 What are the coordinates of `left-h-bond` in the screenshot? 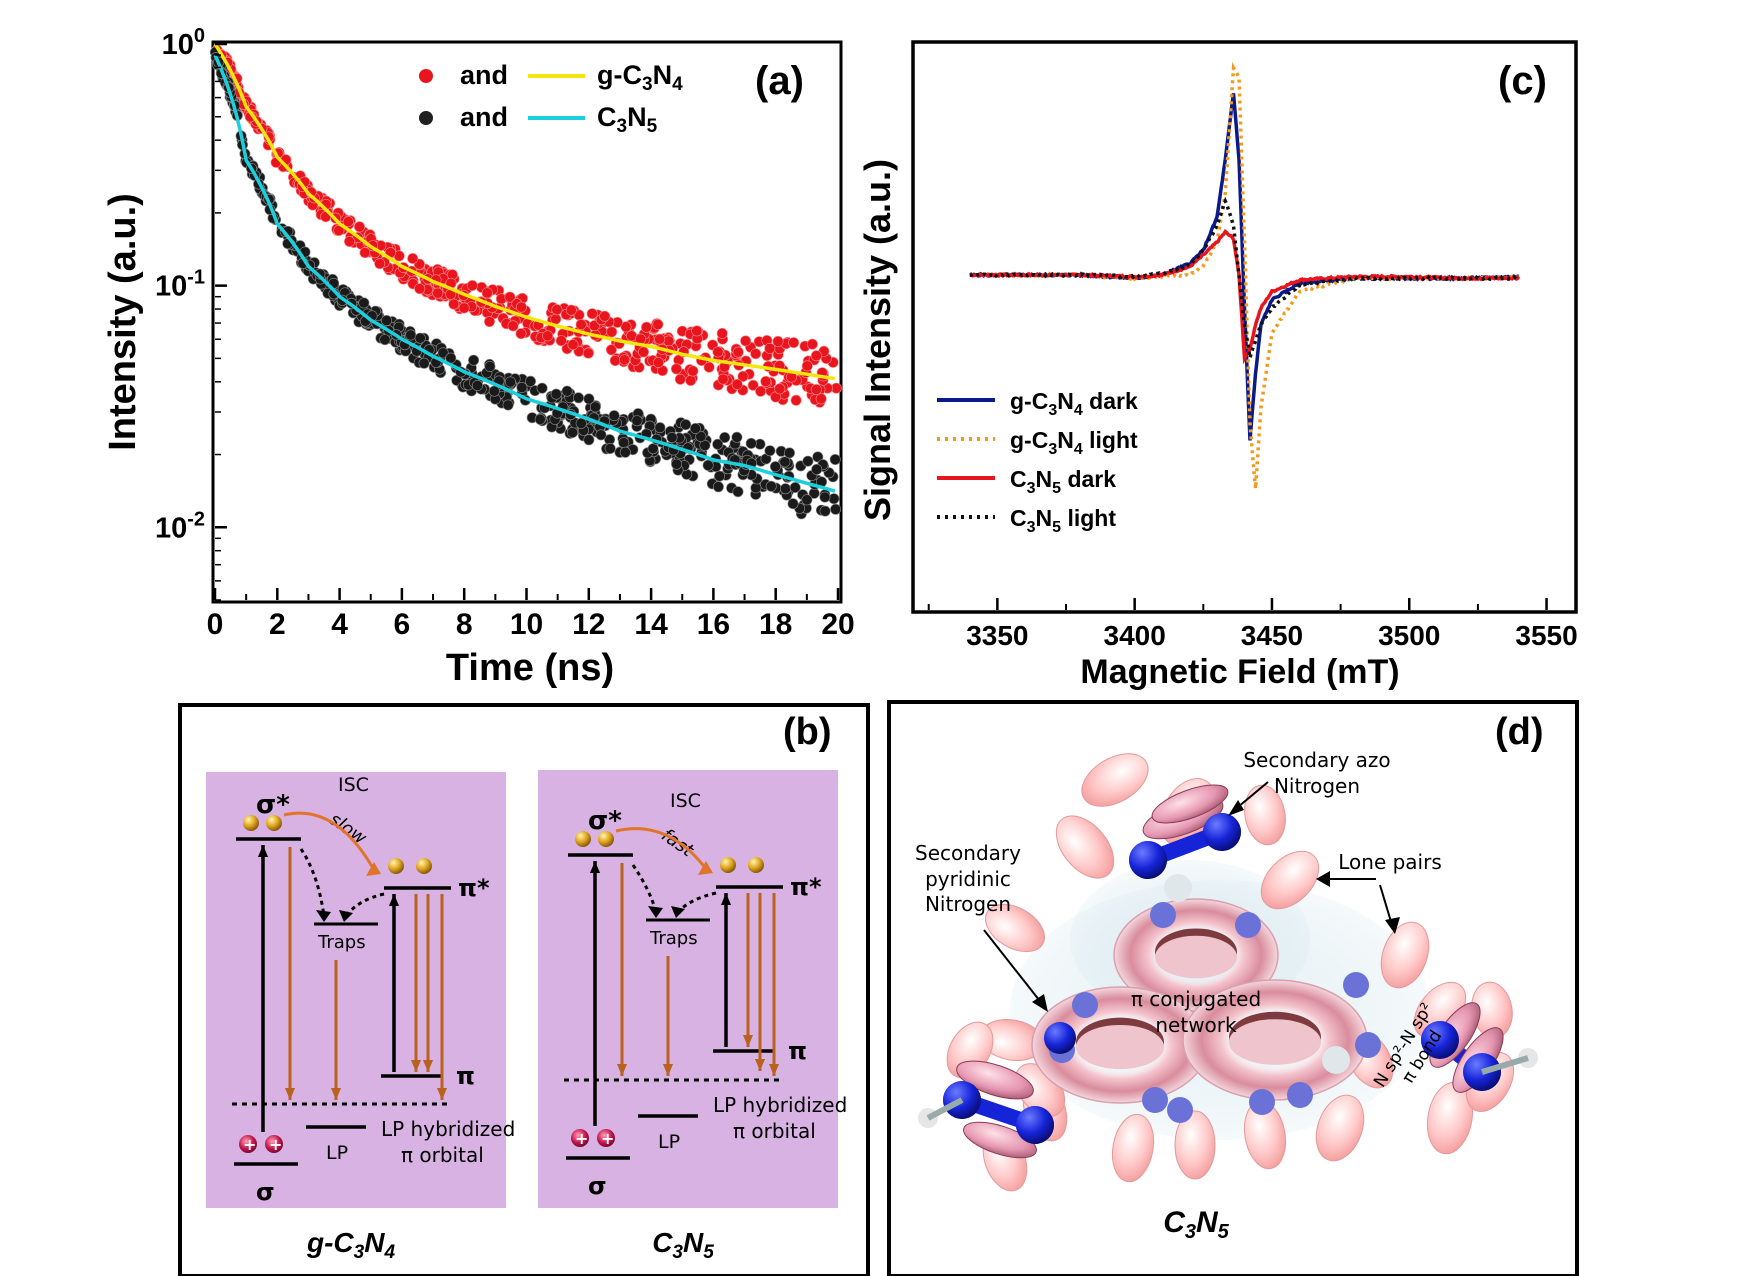 It's located at (945, 1109).